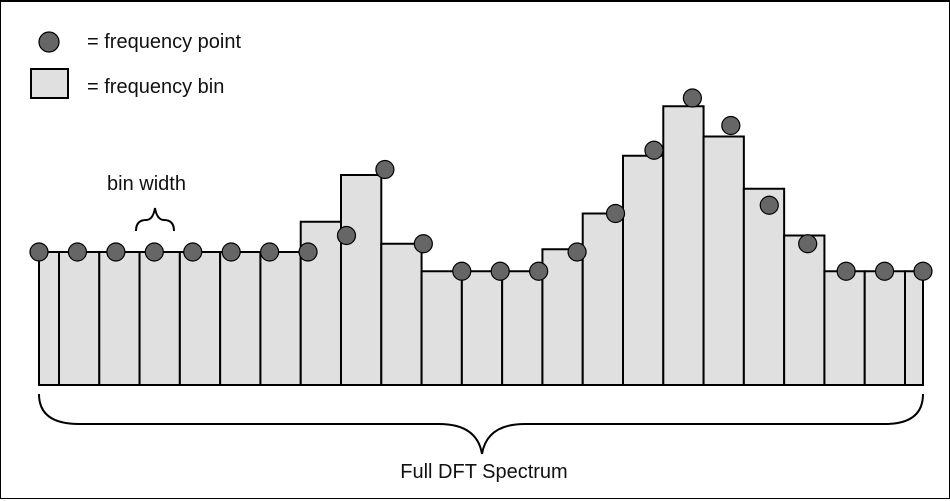  Describe the element at coordinates (156, 87) in the screenshot. I see `legend-bin-label: = frequency bin` at that location.